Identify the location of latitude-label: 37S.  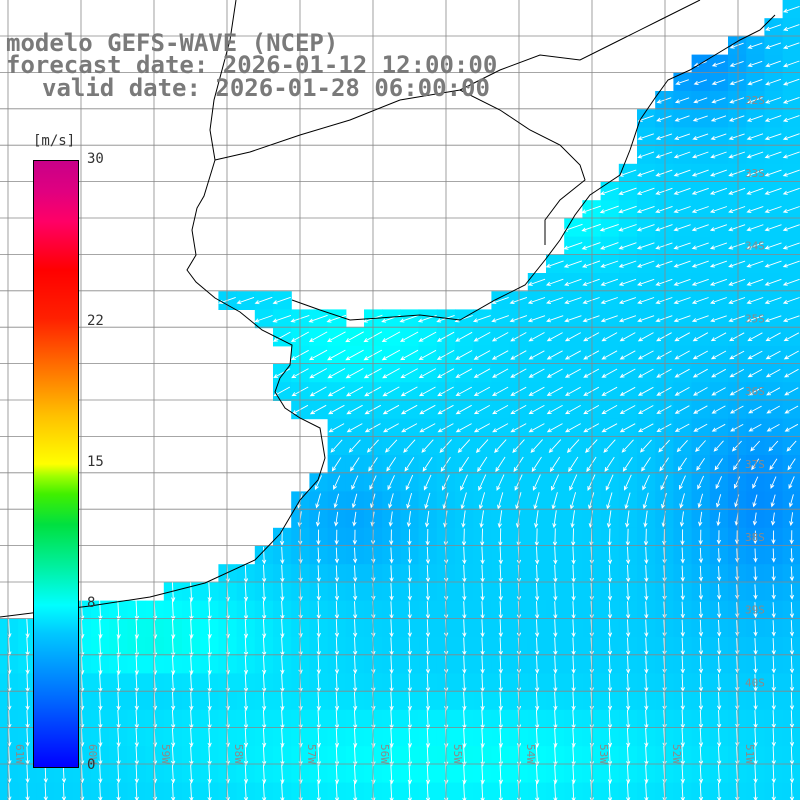
(755, 464).